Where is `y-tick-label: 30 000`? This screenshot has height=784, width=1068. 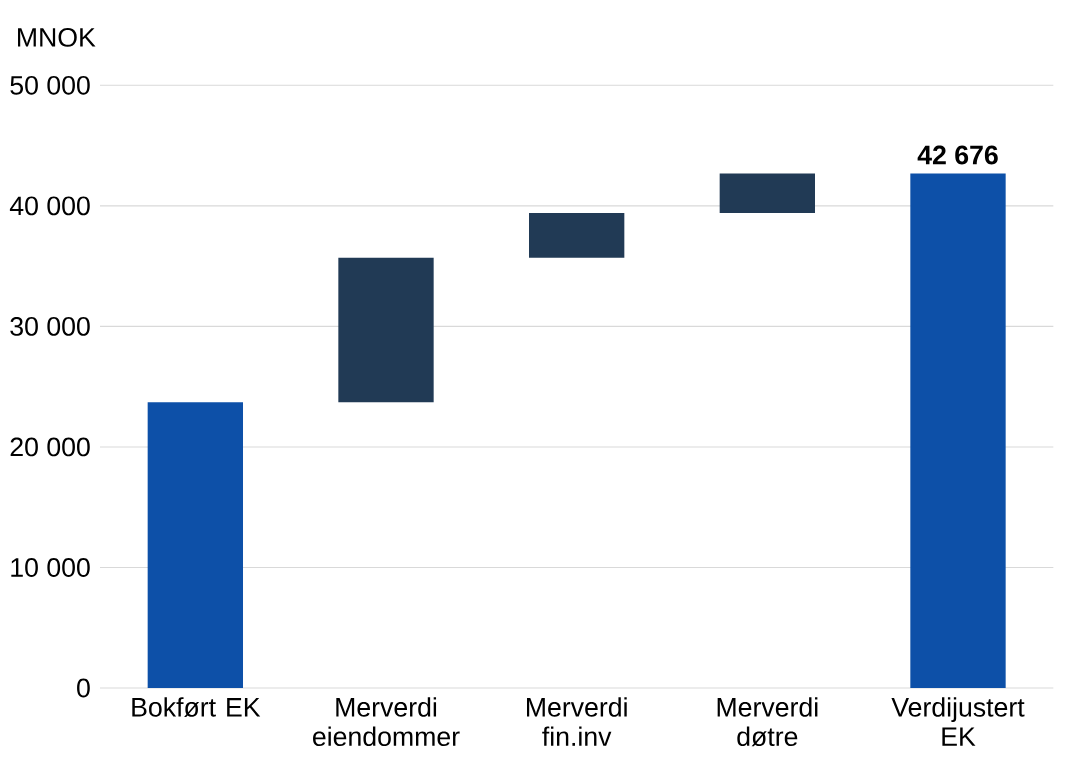 y-tick-label: 30 000 is located at coordinates (50, 326).